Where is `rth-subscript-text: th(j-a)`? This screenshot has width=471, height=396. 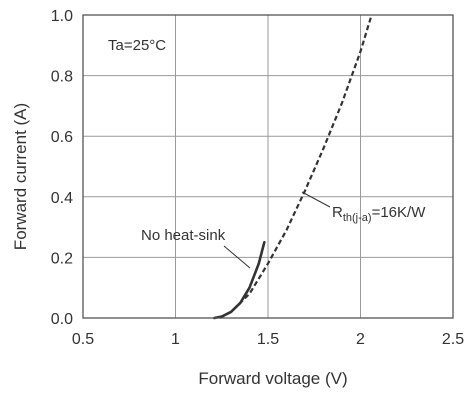
rth-subscript-text: th(j-a) is located at coordinates (357, 218).